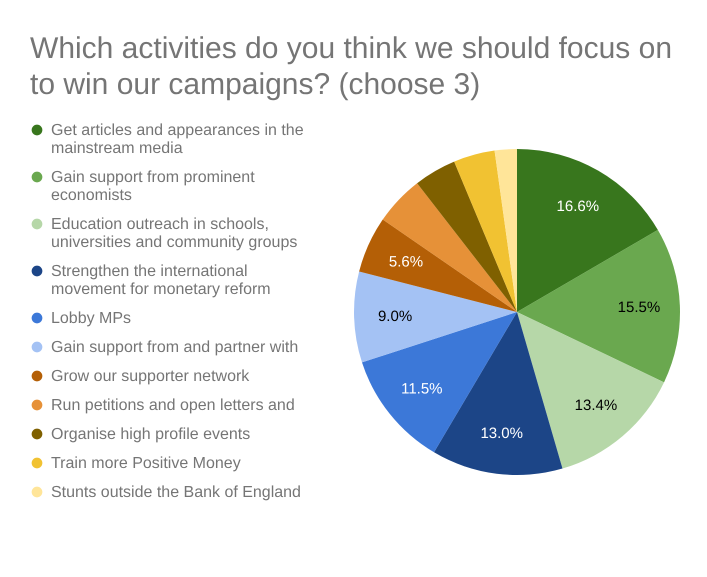 The height and width of the screenshot is (577, 707). Describe the element at coordinates (395, 316) in the screenshot. I see `data-label: 9.0%` at that location.